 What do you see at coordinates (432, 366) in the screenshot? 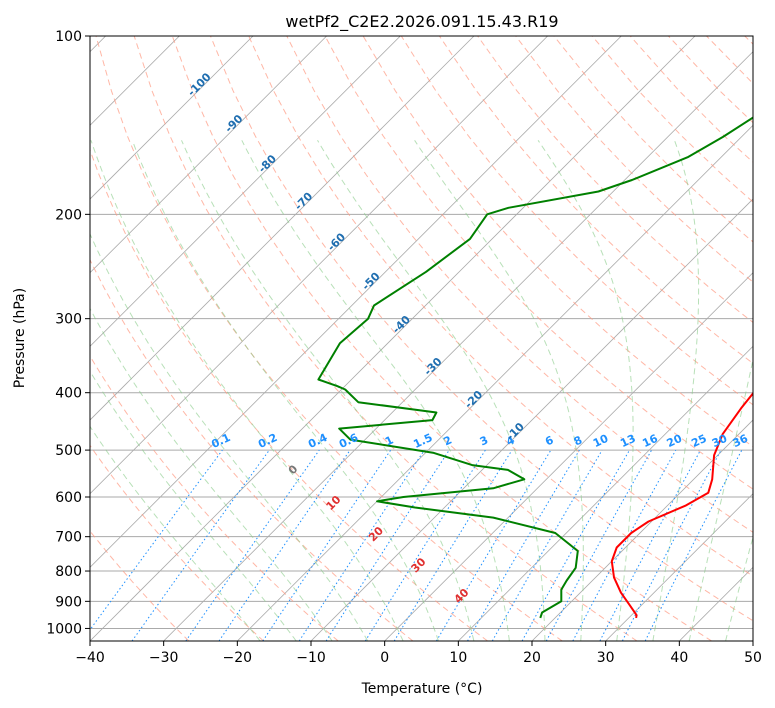
I see `isotherm-label: -30` at bounding box center [432, 366].